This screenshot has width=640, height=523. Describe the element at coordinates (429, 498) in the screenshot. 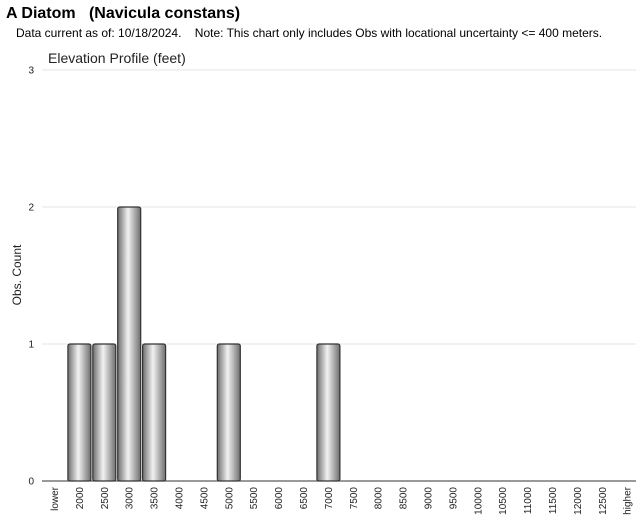

I see `x-tick-label: 9000` at that location.